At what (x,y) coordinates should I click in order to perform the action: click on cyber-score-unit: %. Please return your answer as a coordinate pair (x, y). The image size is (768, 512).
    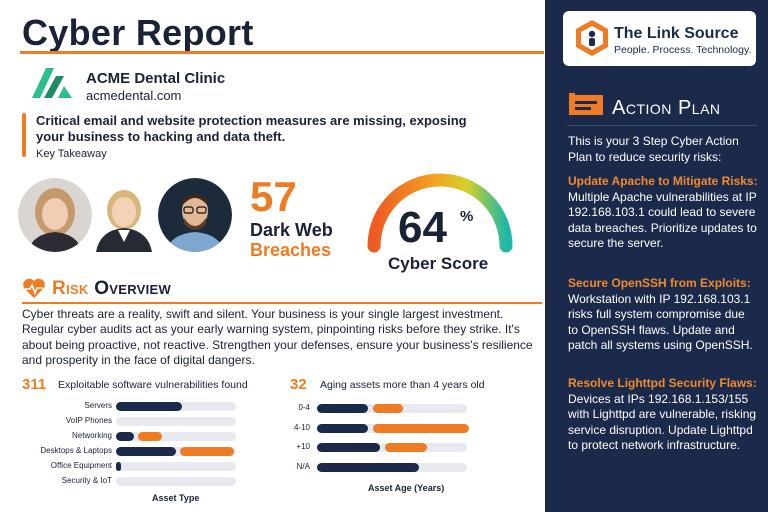
    Looking at the image, I should click on (467, 216).